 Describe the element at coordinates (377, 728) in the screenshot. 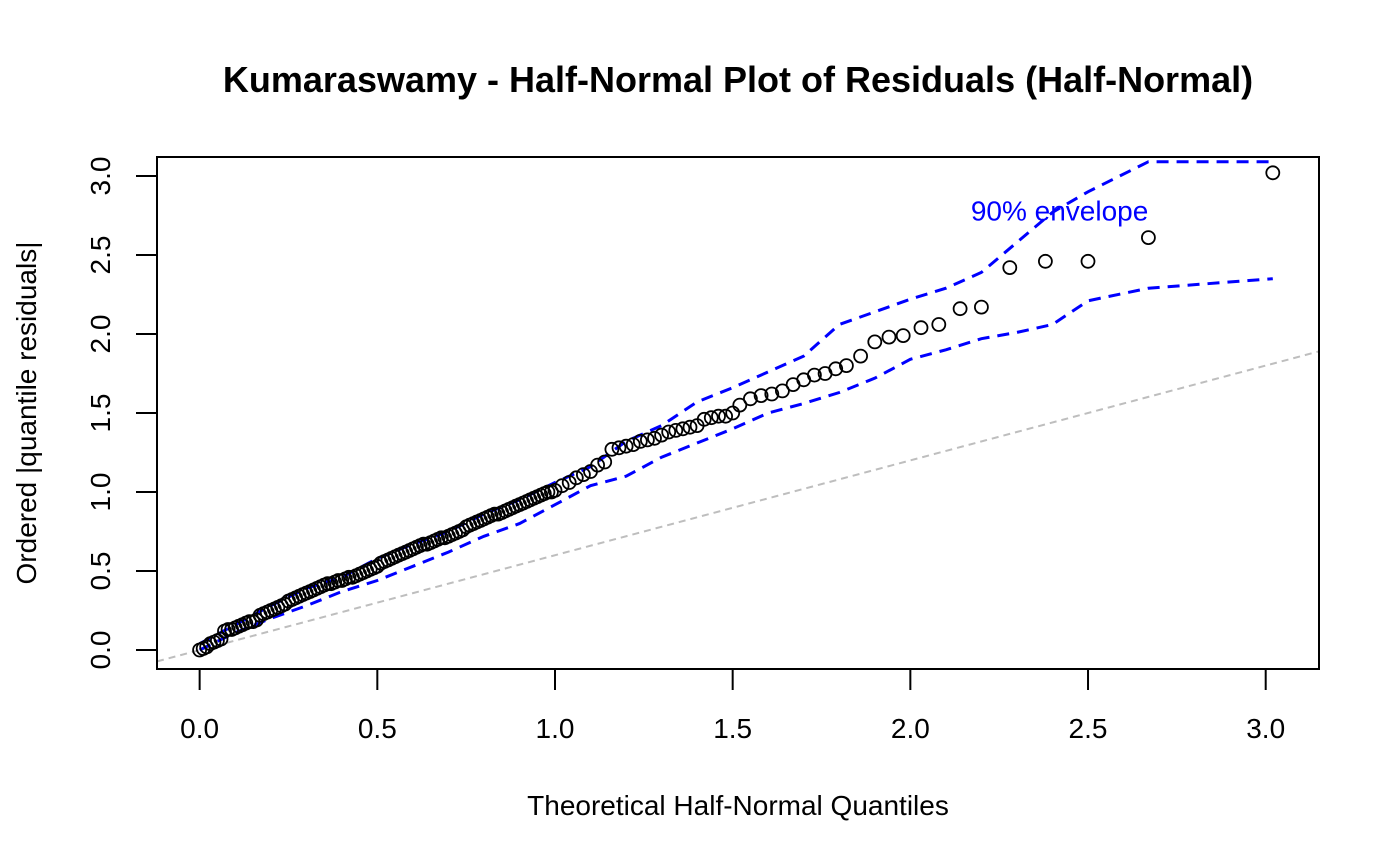

I see `x-tick-label: 0.5` at that location.